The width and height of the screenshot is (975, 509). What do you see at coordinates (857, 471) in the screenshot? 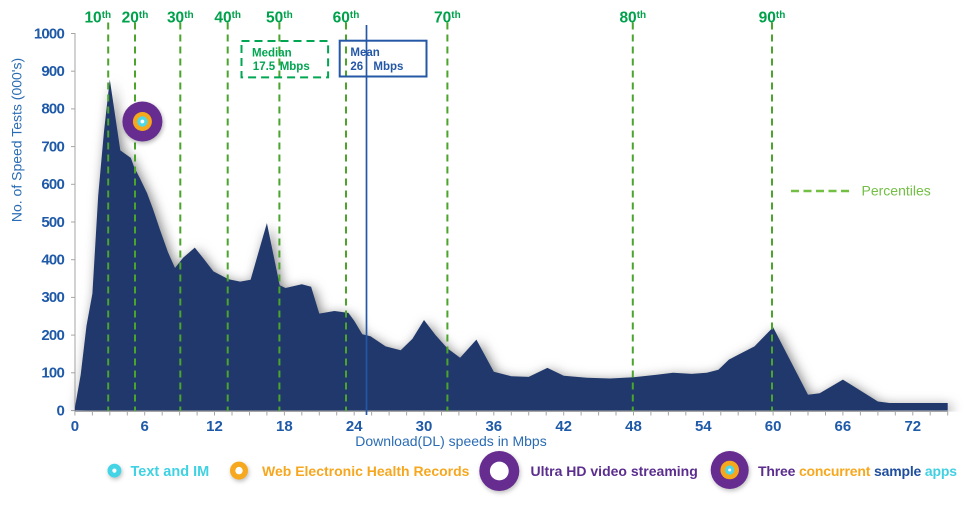
I see `svg-text: Three concurrent sample apps` at bounding box center [857, 471].